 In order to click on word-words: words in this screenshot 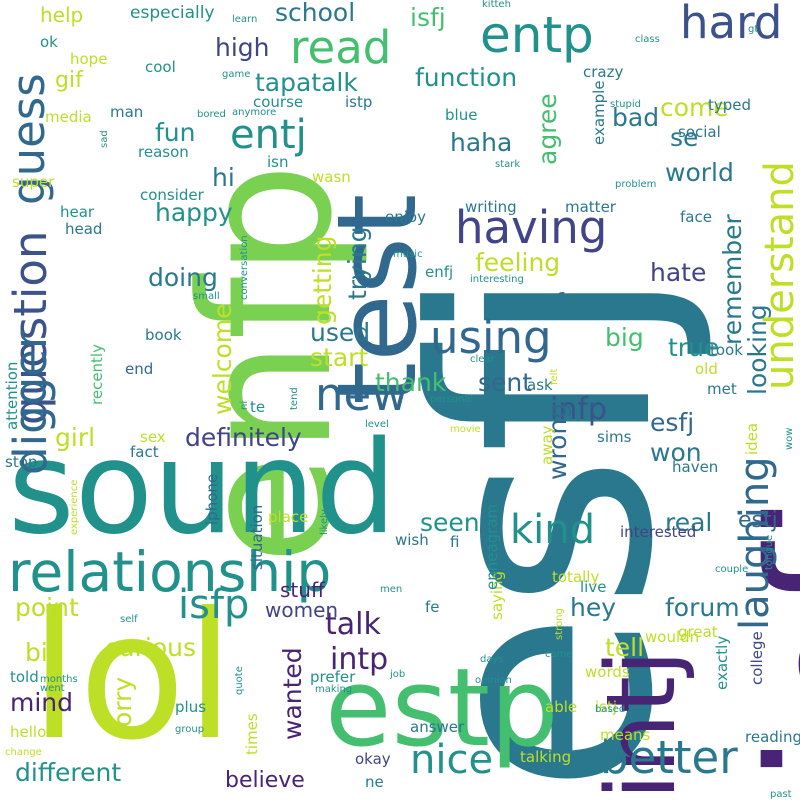, I will do `click(607, 672)`.